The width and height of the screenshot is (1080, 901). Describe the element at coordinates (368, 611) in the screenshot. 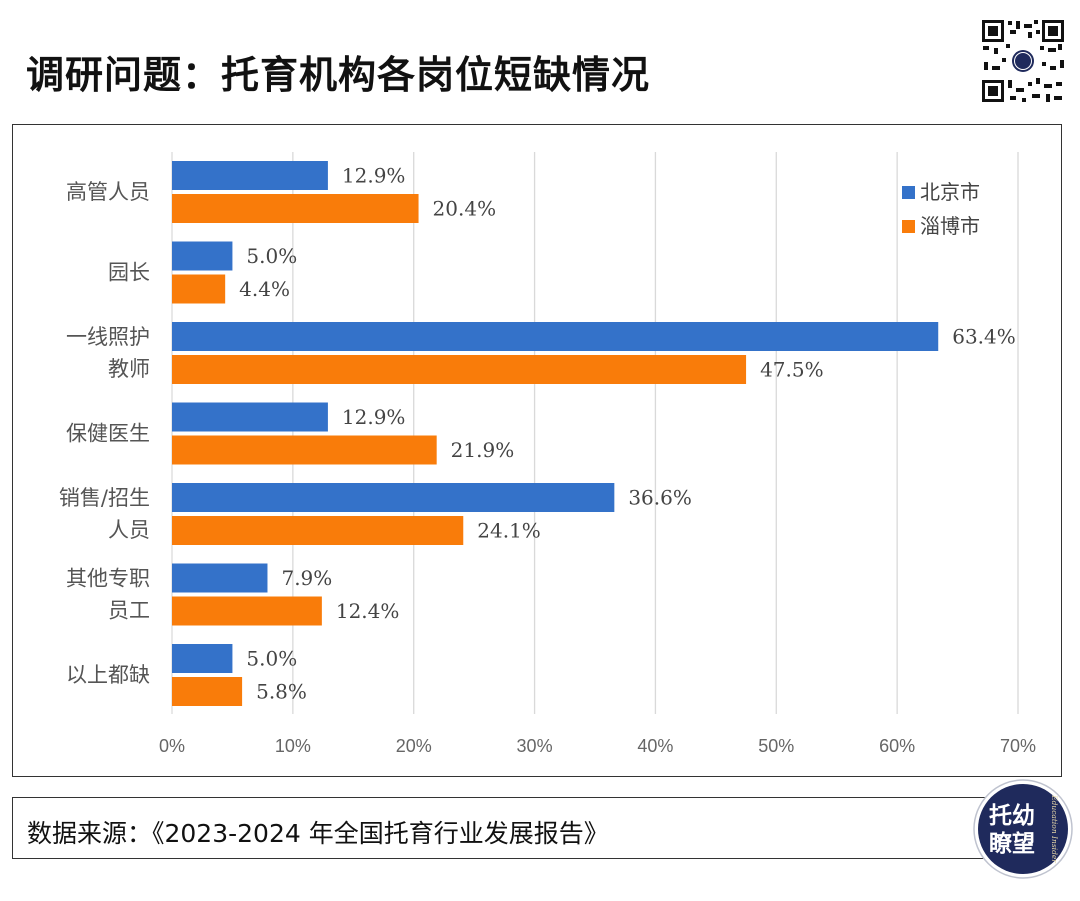

I see `data-label: 12.4%` at that location.